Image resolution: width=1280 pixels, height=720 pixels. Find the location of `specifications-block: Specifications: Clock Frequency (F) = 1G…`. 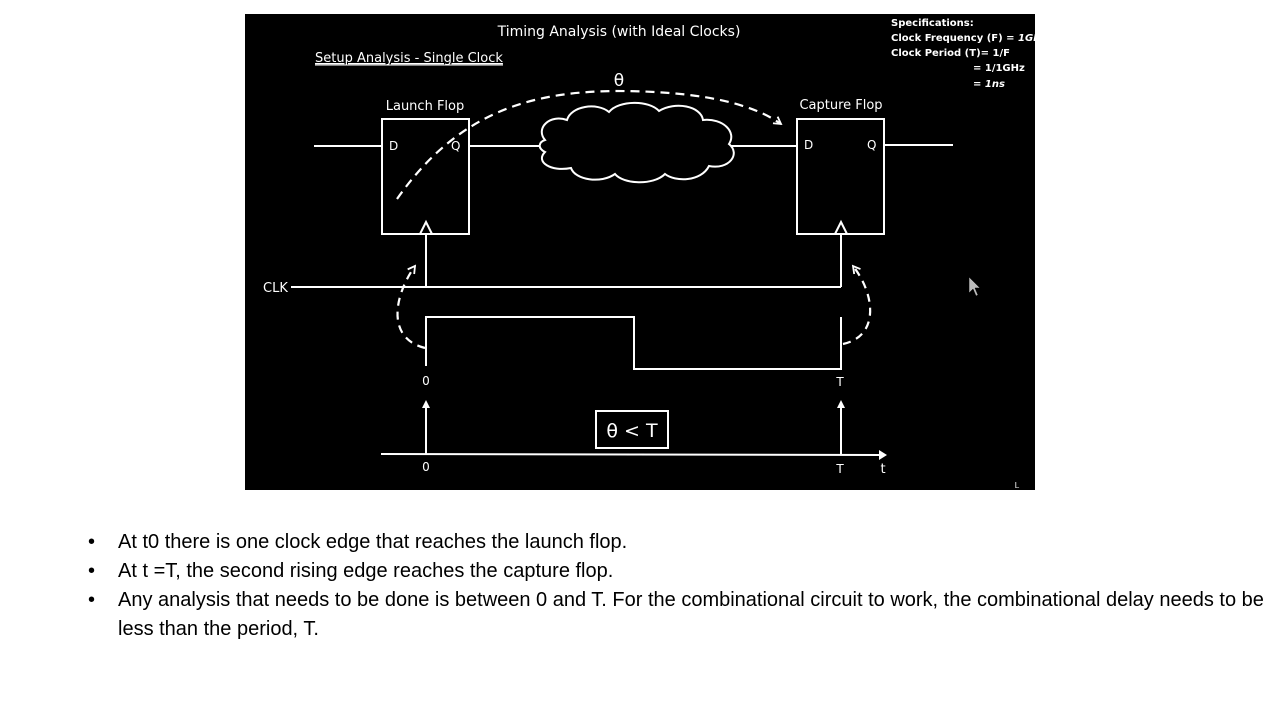

specifications-block: Specifications: Clock Frequency (F) = 1G… is located at coordinates (963, 54).